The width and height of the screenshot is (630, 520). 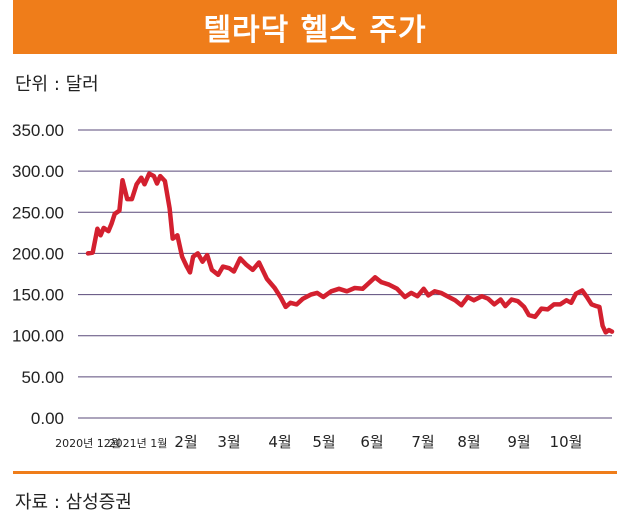 What do you see at coordinates (38, 253) in the screenshot?
I see `y-tick-label: 200.00` at bounding box center [38, 253].